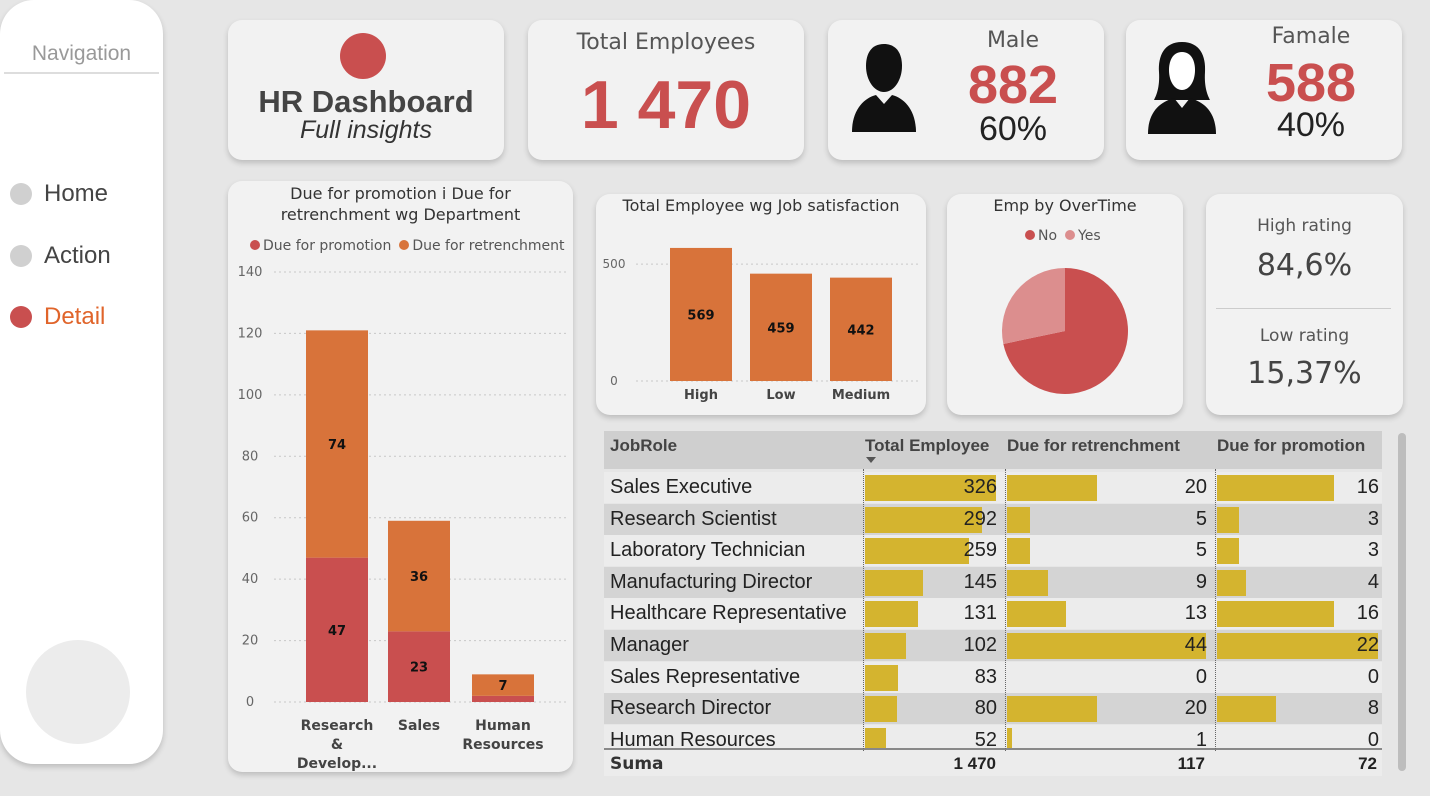 The image size is (1430, 796). I want to click on bar-data-label: 7, so click(502, 686).